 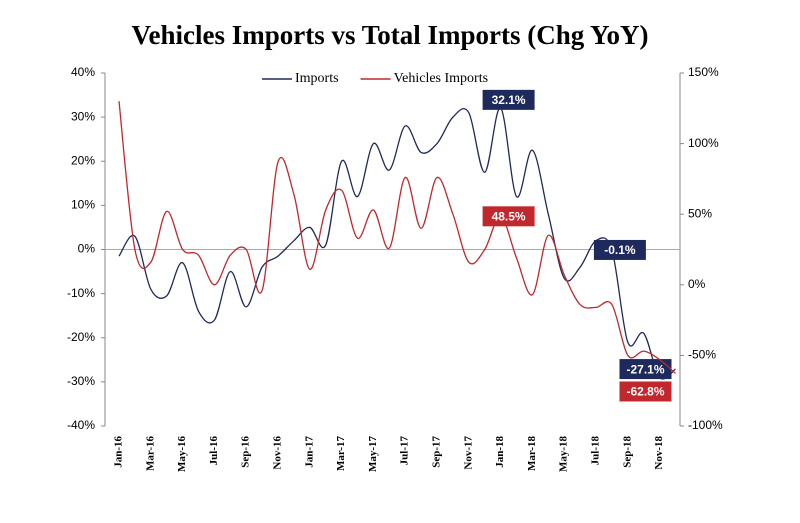 I want to click on y2-tick-label: 50%, so click(x=700, y=213).